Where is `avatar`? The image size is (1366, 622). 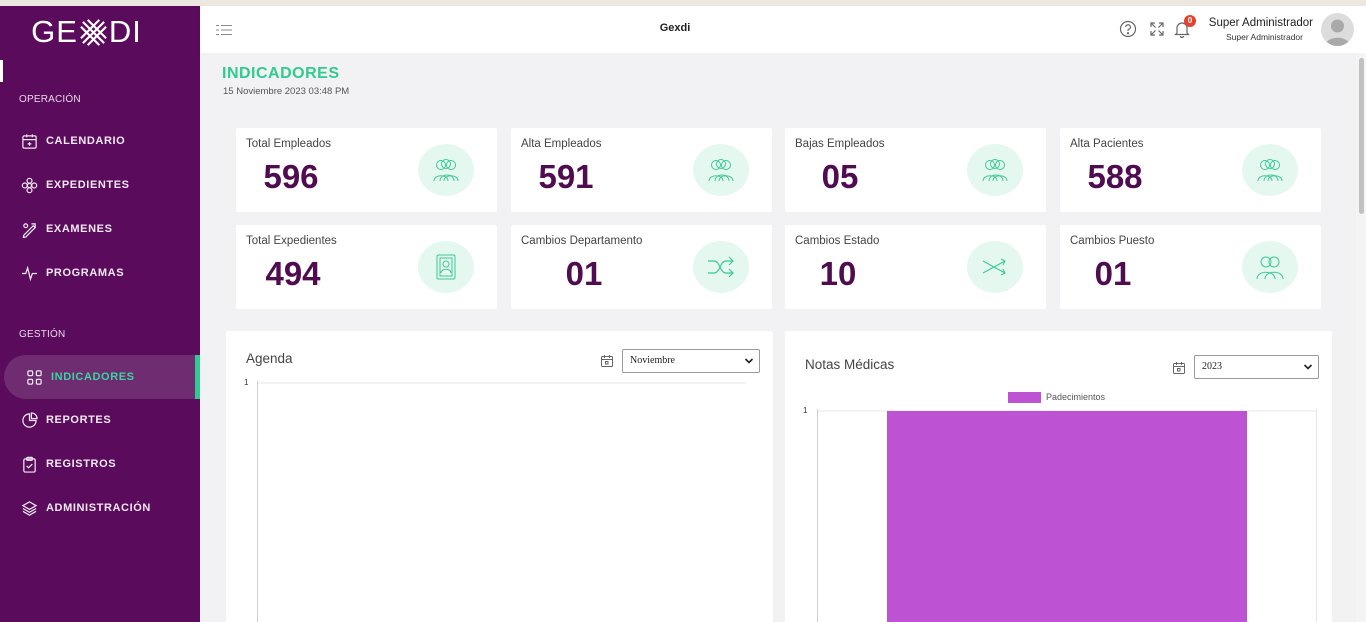
avatar is located at coordinates (1337, 29).